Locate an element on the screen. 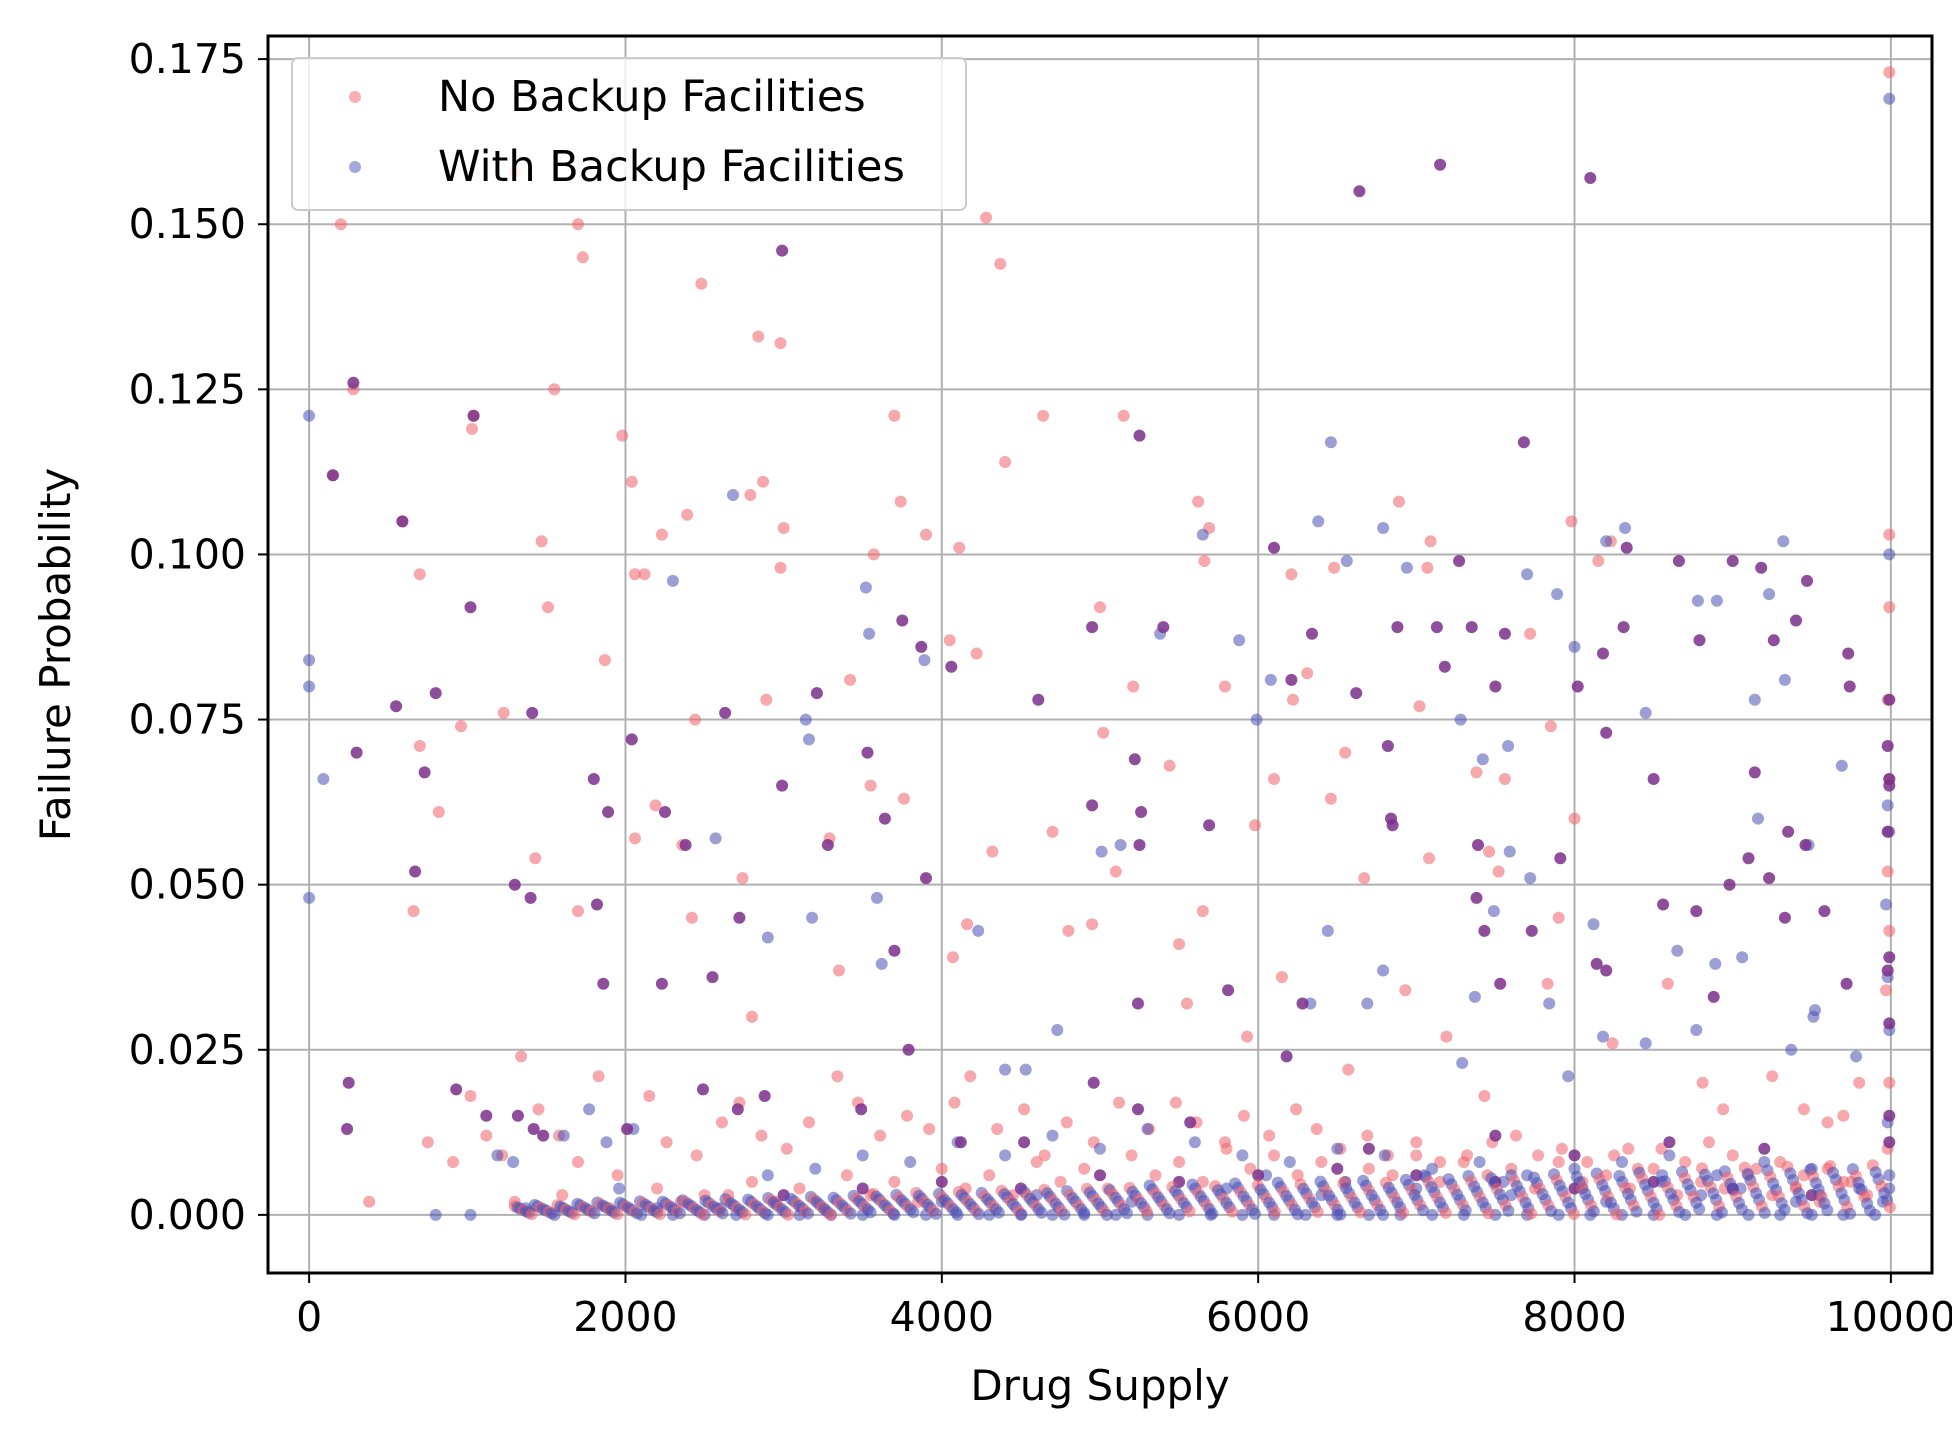  legend-label-no-backup: No Backup Facilities is located at coordinates (652, 97).